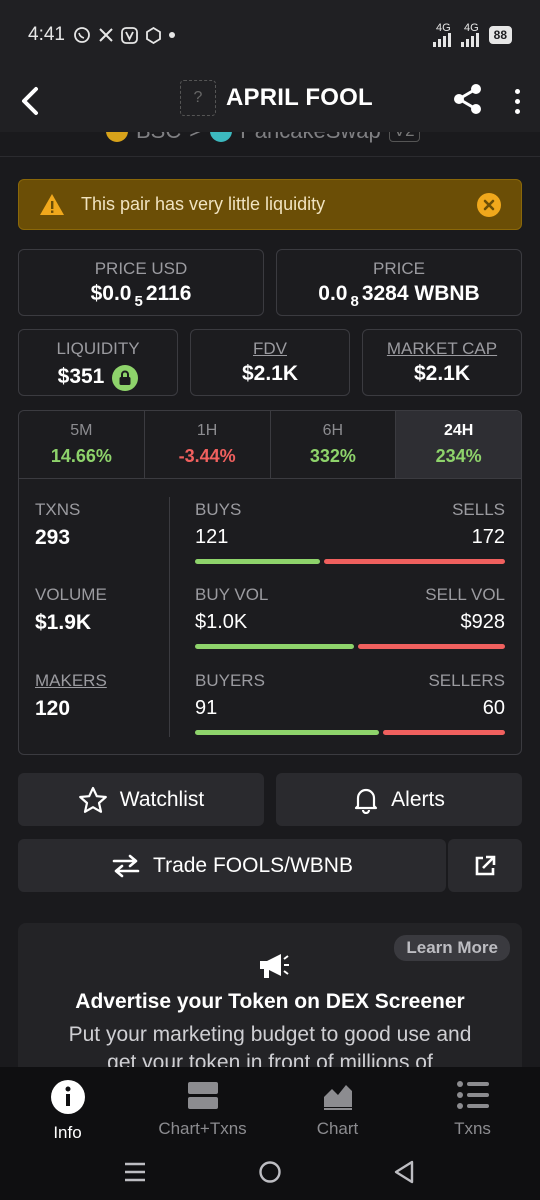  Describe the element at coordinates (270, 35) in the screenshot. I see `status-bar: 4:41 4G 4G 88` at that location.